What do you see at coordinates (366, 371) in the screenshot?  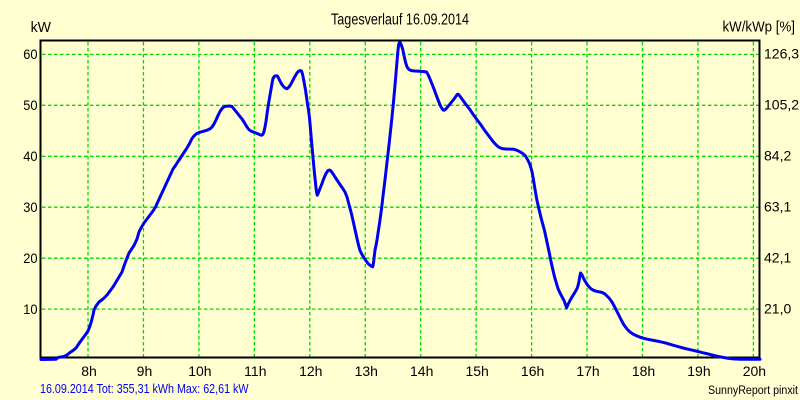 I see `svg-text: 13h` at bounding box center [366, 371].